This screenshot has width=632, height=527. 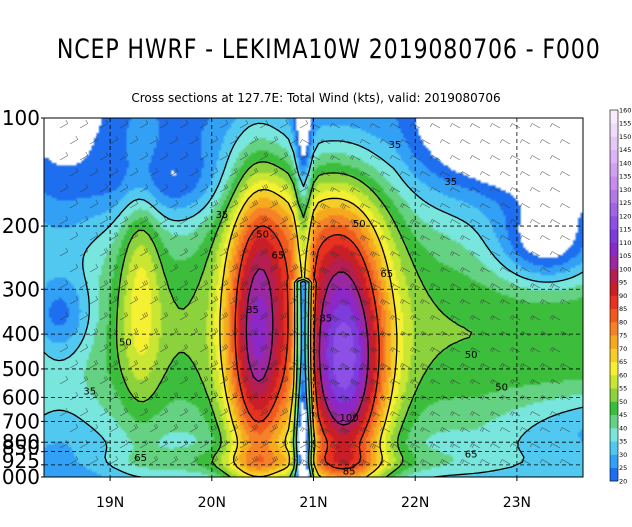 I want to click on colorbar-label: 115, so click(x=625, y=230).